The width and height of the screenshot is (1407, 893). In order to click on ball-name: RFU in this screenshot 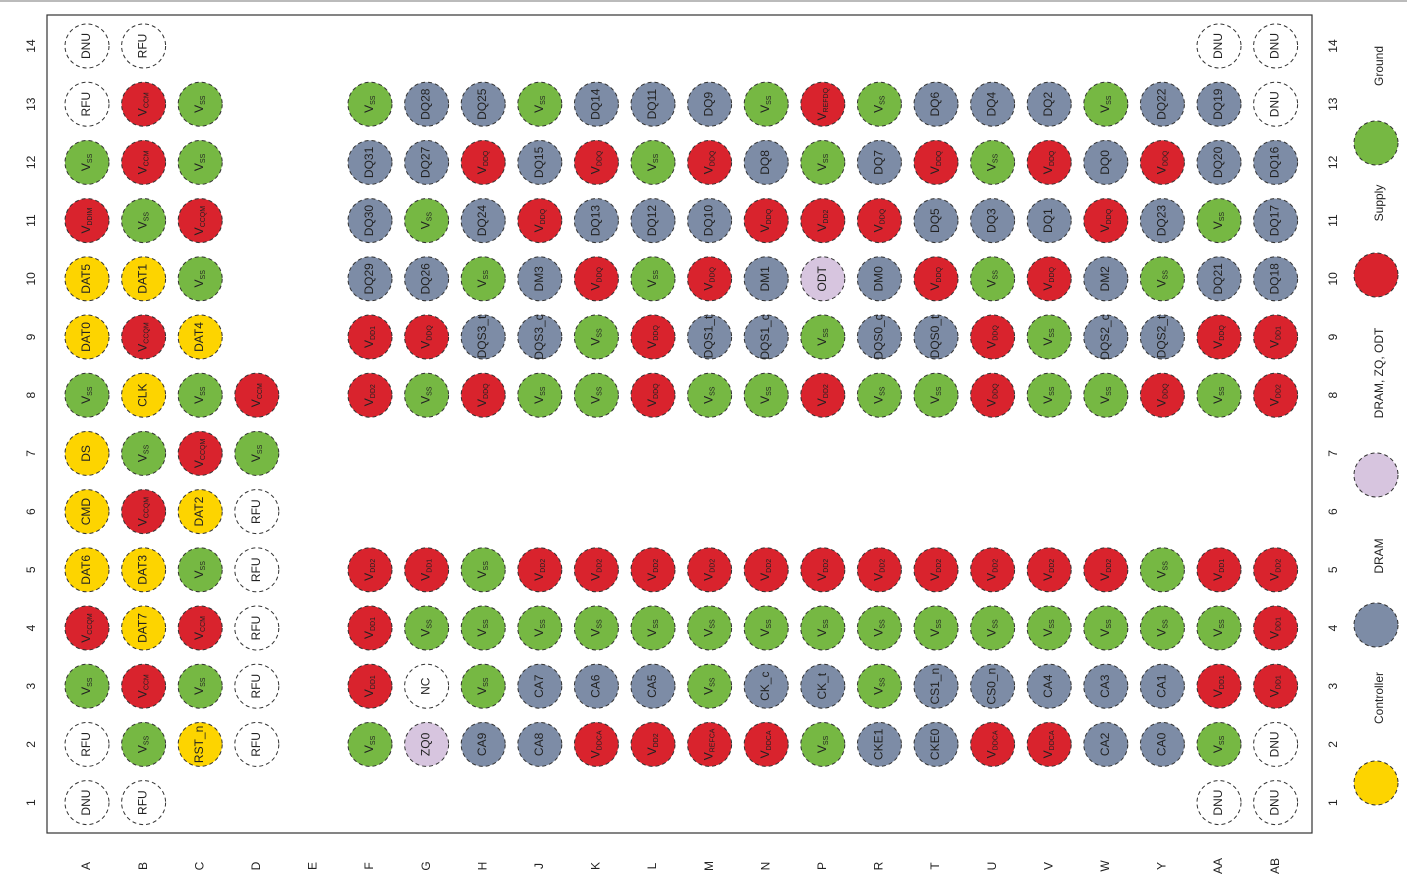, I will do `click(143, 802)`.